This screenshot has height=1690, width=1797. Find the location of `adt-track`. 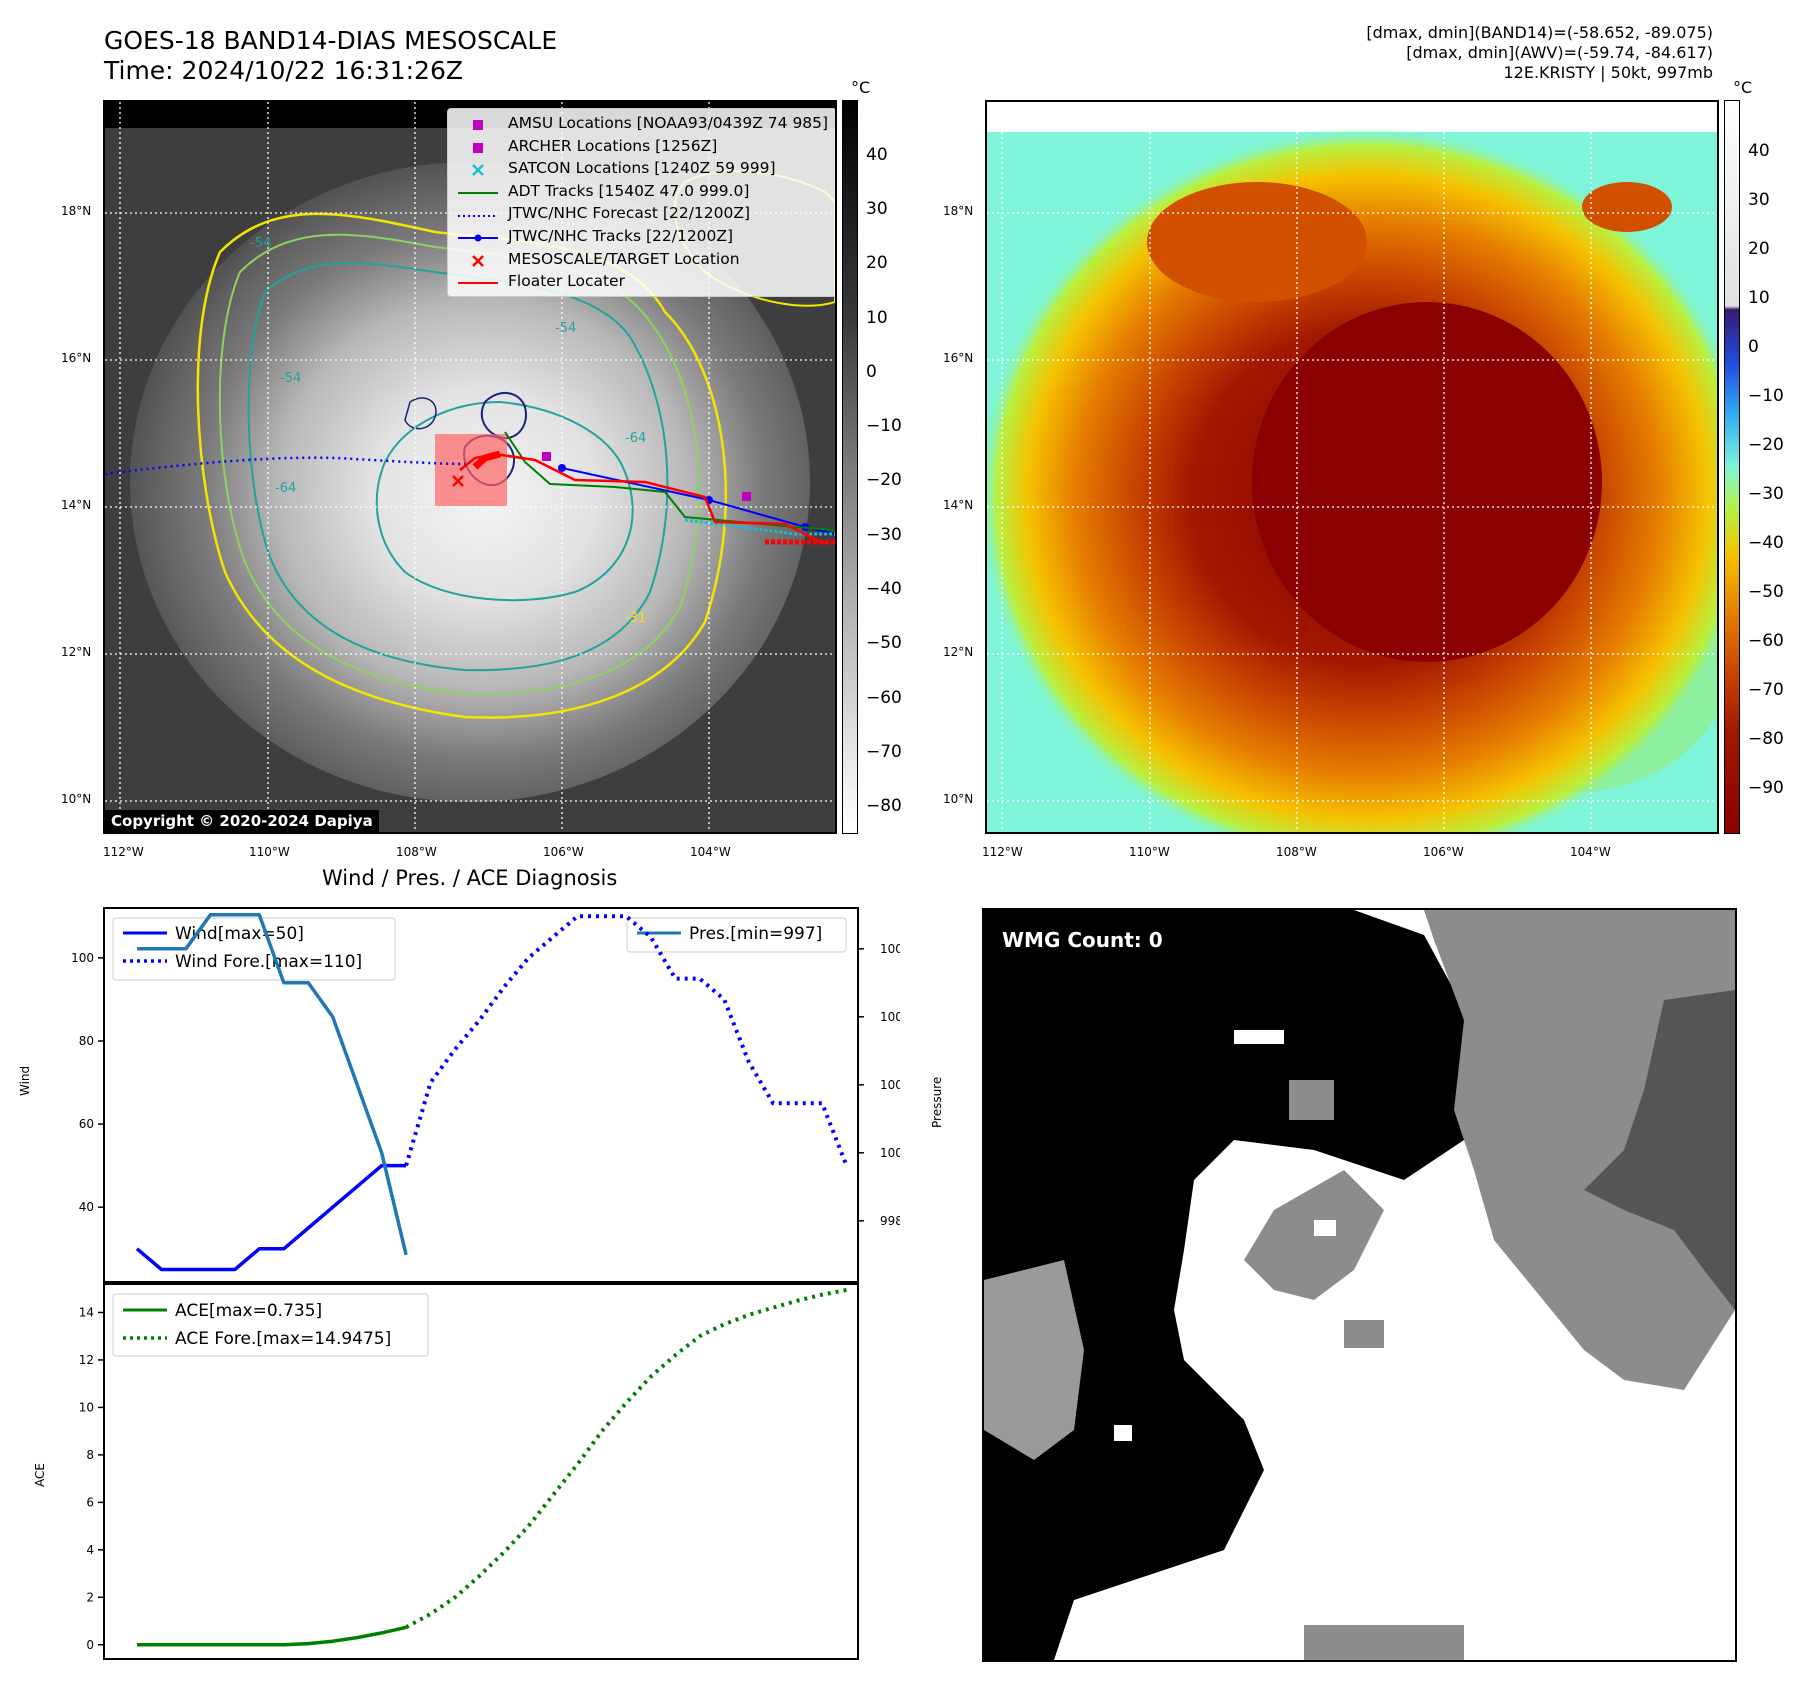

adt-track is located at coordinates (669, 481).